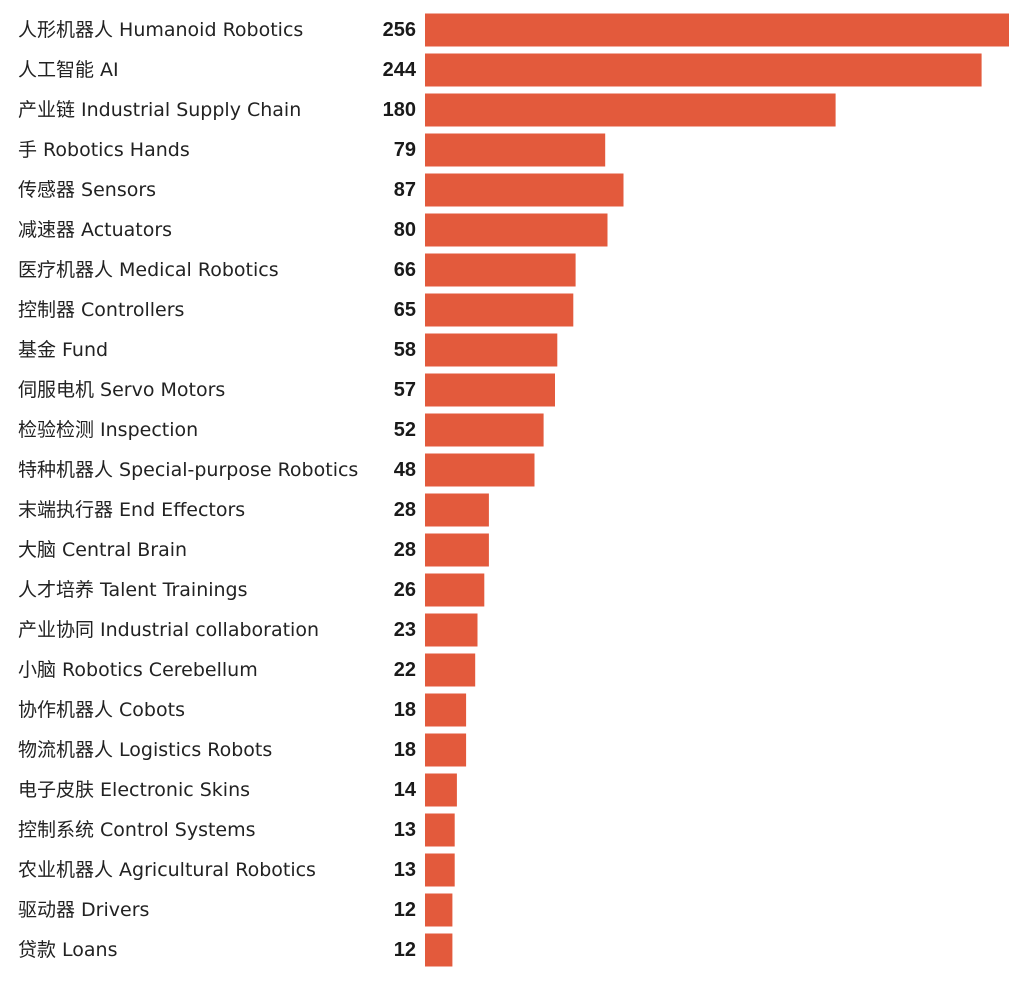 The height and width of the screenshot is (985, 1024). Describe the element at coordinates (405, 670) in the screenshot. I see `value-label: 22` at that location.